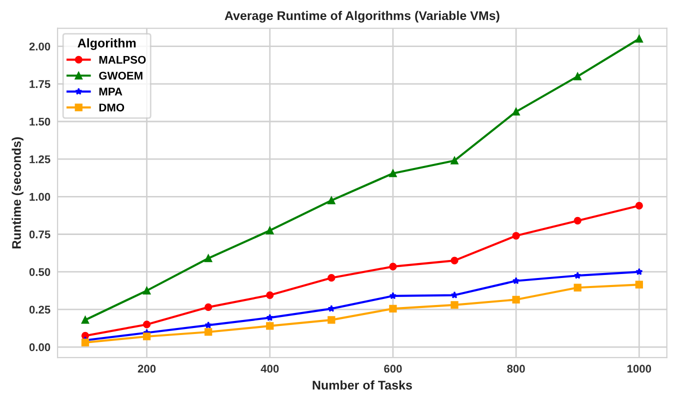  Describe the element at coordinates (40, 122) in the screenshot. I see `y-tick-label: 1.50` at that location.